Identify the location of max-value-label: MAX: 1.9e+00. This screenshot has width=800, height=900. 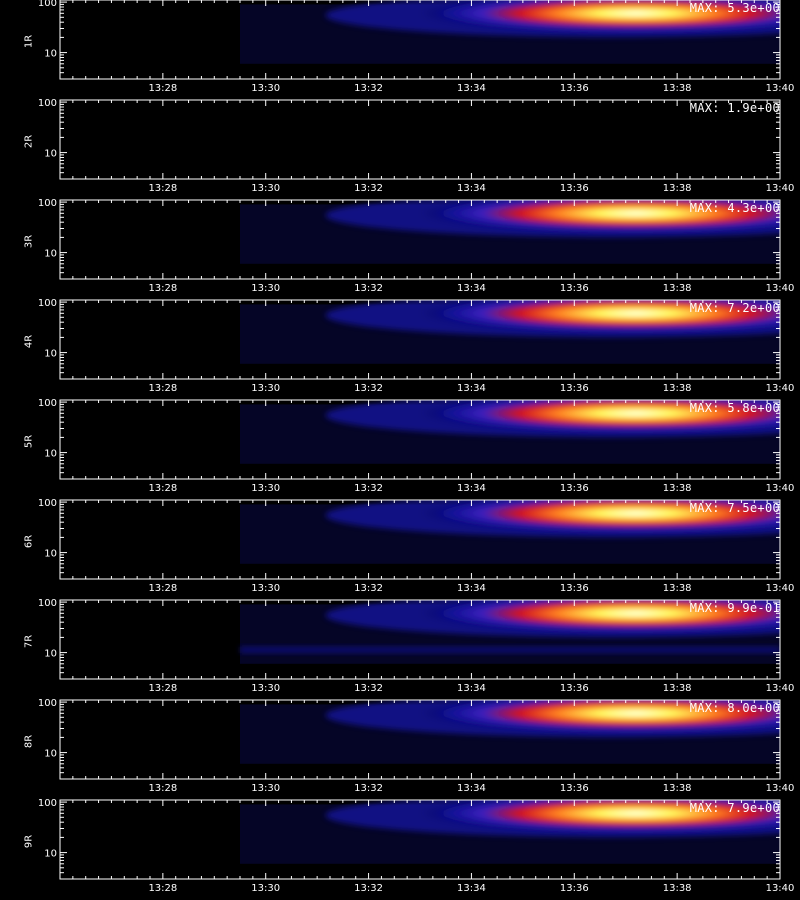
(734, 108).